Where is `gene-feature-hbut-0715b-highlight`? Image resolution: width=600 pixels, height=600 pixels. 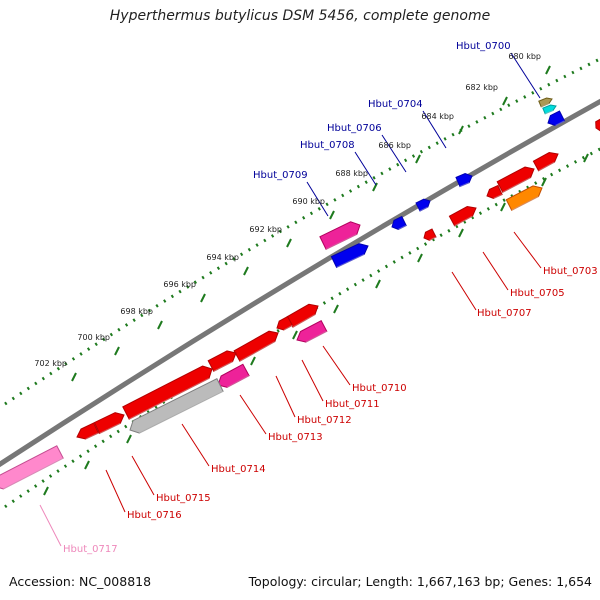 gene-feature-hbut-0715b-highlight is located at coordinates (110, 428).